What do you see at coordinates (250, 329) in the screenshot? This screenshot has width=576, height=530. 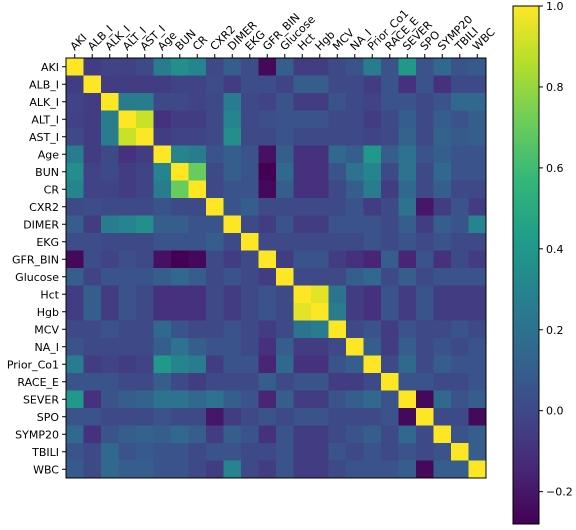 I see `heatmap-cell-MCV-EKG` at bounding box center [250, 329].